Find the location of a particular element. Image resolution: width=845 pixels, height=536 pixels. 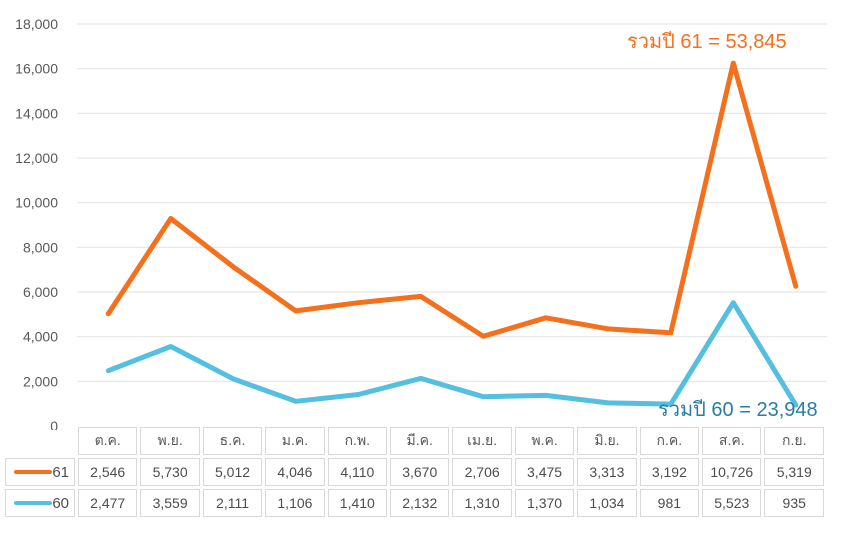

month-header-cell: ก.ย. is located at coordinates (794, 441).